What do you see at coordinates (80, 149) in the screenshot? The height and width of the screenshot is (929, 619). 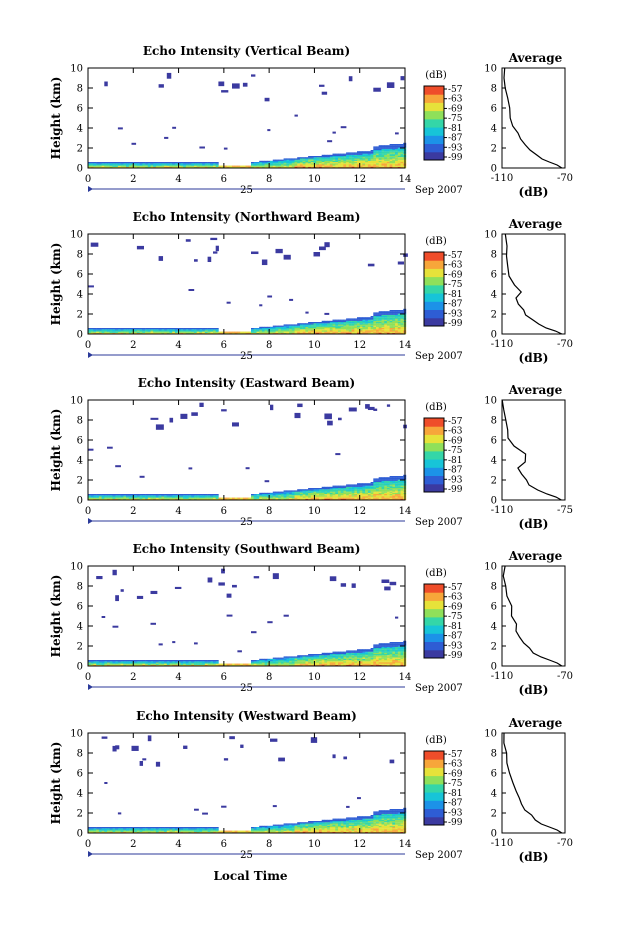 I see `y-tick-label: 2` at bounding box center [80, 149].